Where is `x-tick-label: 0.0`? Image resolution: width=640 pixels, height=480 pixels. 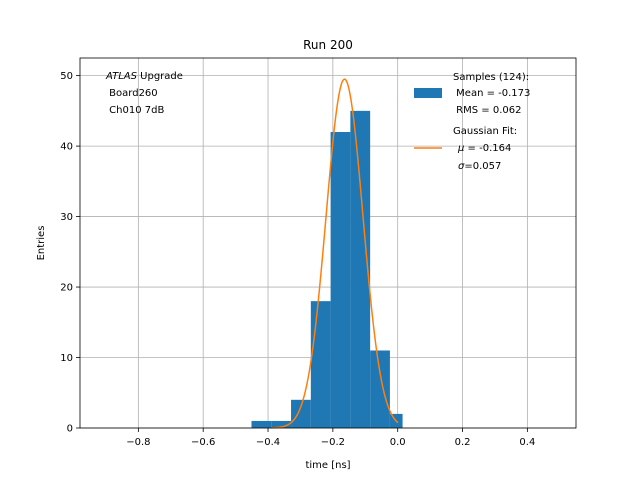
x-tick-label: 0.0 is located at coordinates (398, 442).